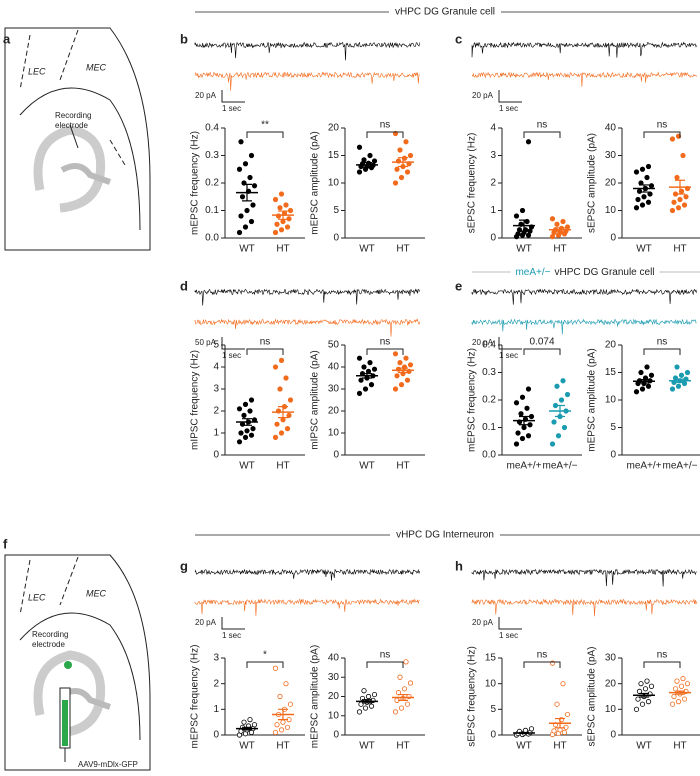 This screenshot has height=776, width=700. What do you see at coordinates (334, 411) in the screenshot?
I see `y-tick-label: 20` at bounding box center [334, 411].